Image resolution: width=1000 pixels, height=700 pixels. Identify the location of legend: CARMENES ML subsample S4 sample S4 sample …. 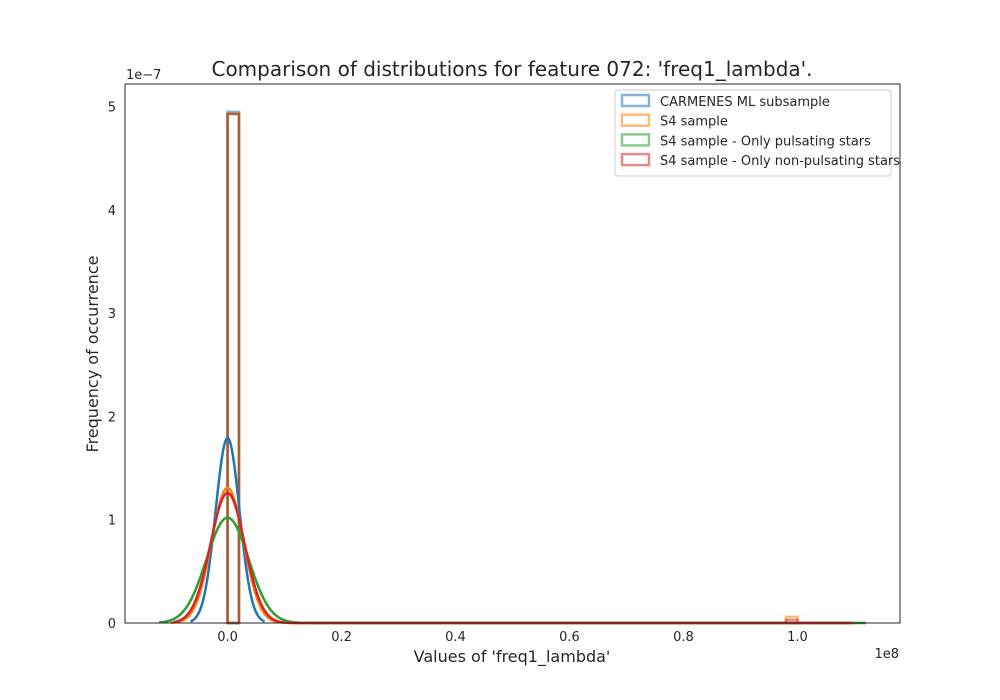
(757, 133).